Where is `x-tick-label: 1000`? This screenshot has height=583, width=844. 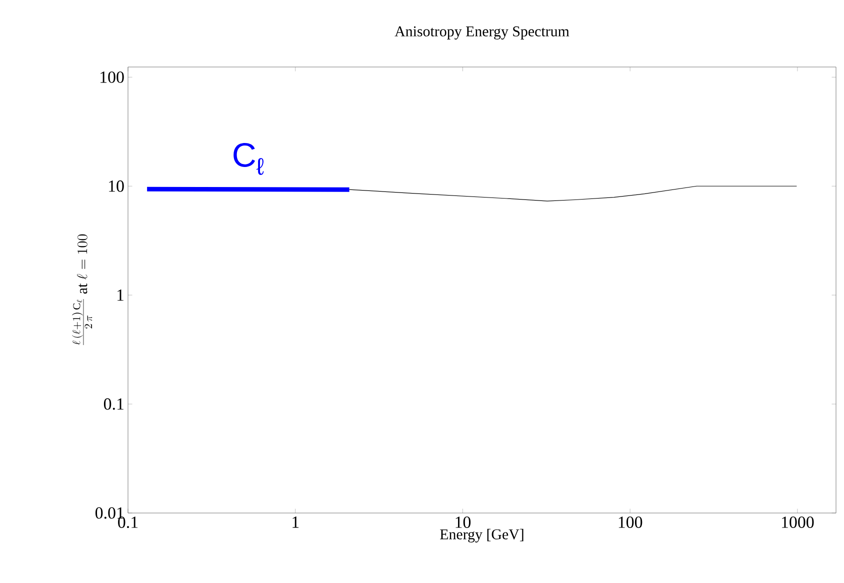 x-tick-label: 1000 is located at coordinates (798, 522).